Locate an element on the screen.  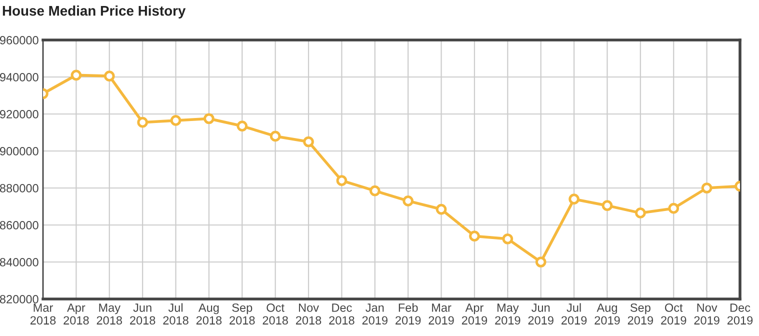
x-tick-label: Nov 2019 is located at coordinates (707, 314).